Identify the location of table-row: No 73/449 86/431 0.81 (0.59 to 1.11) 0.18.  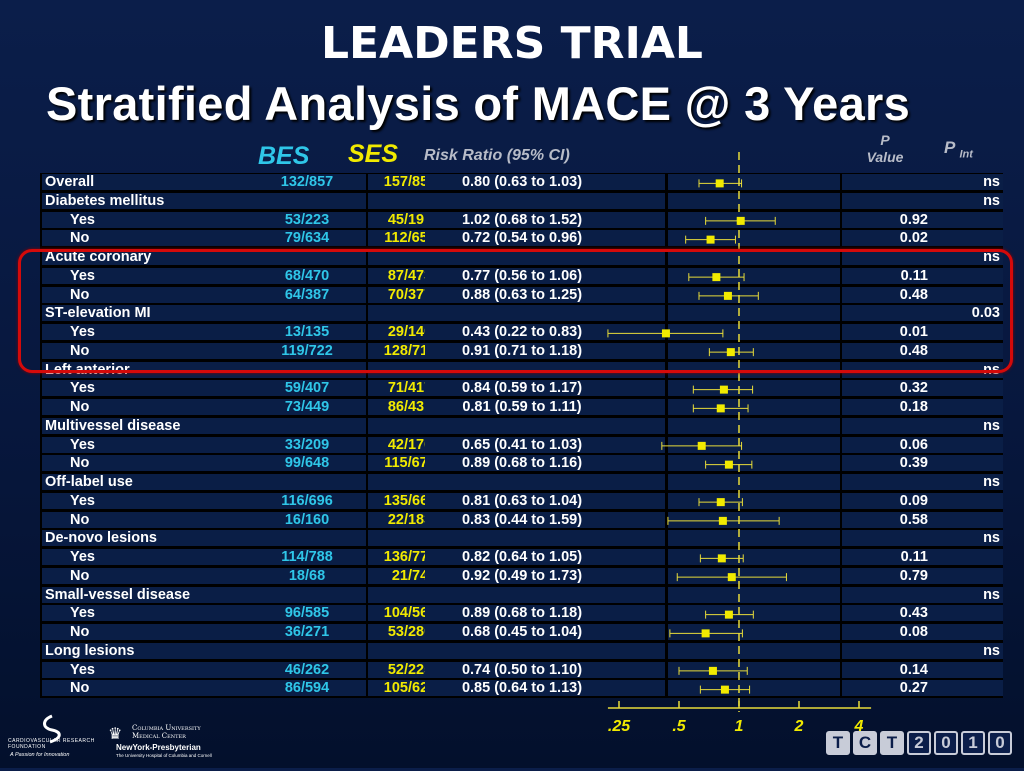
(521, 407).